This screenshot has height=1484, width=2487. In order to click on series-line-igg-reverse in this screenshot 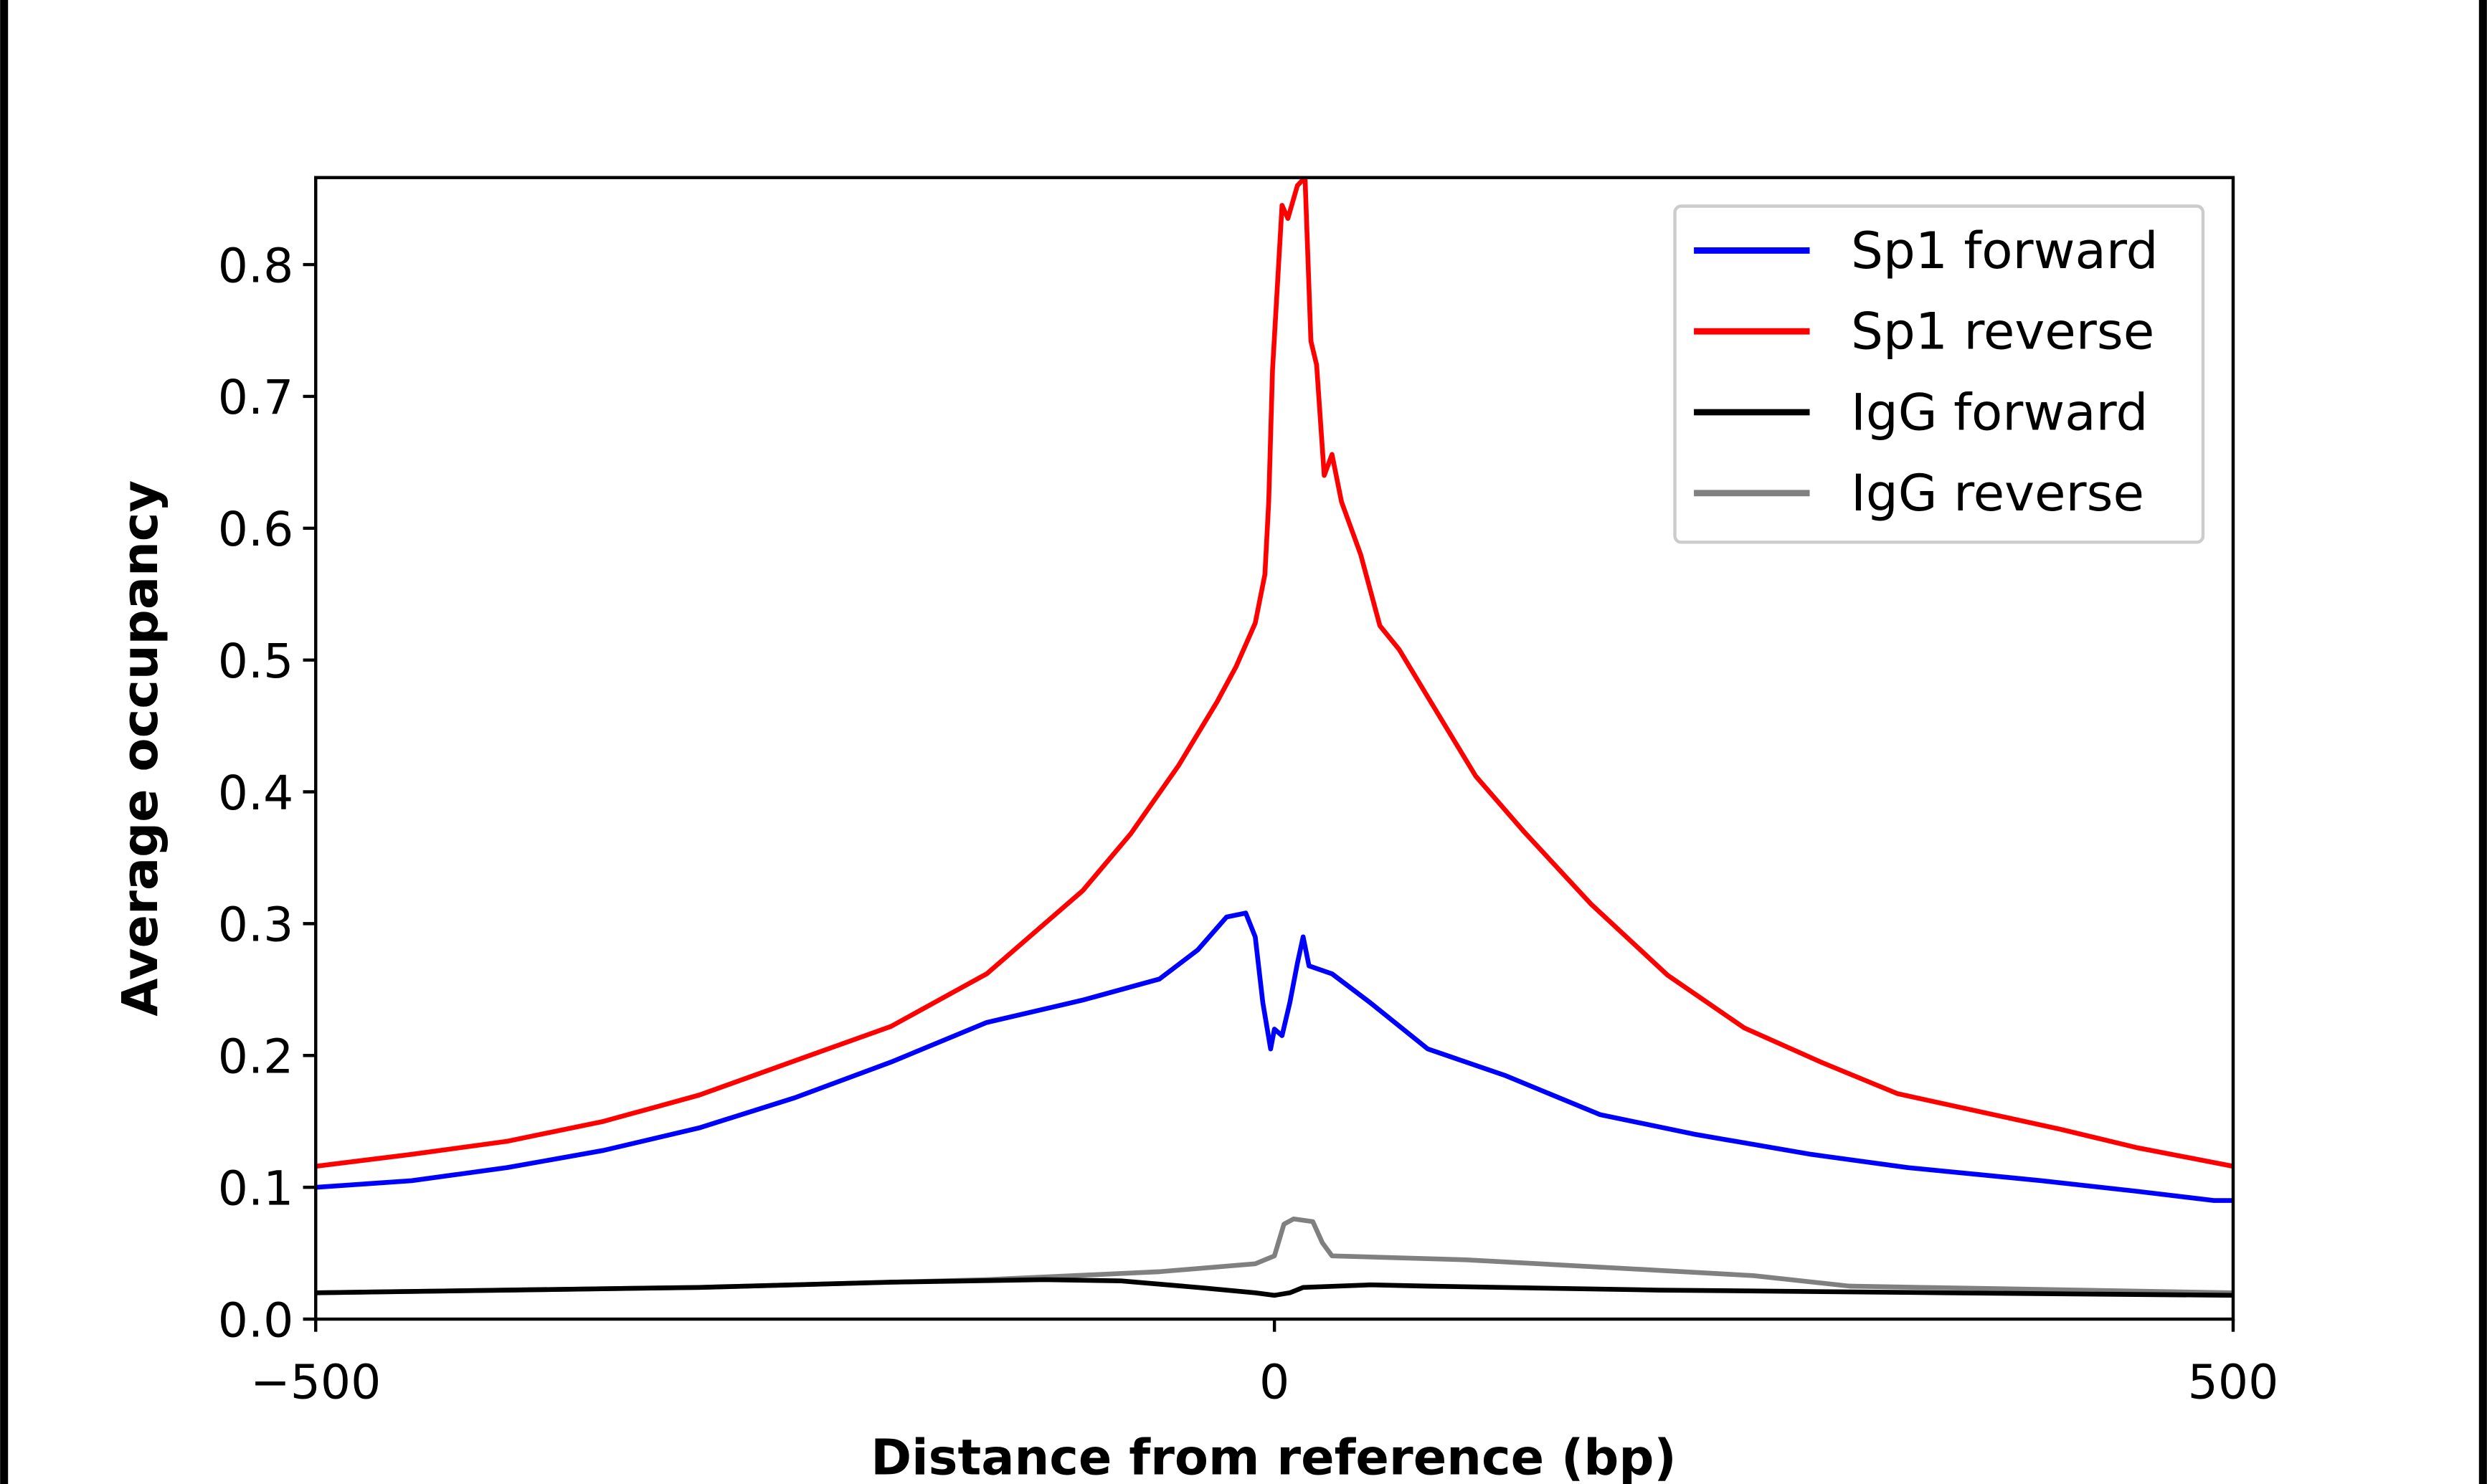, I will do `click(1275, 1256)`.